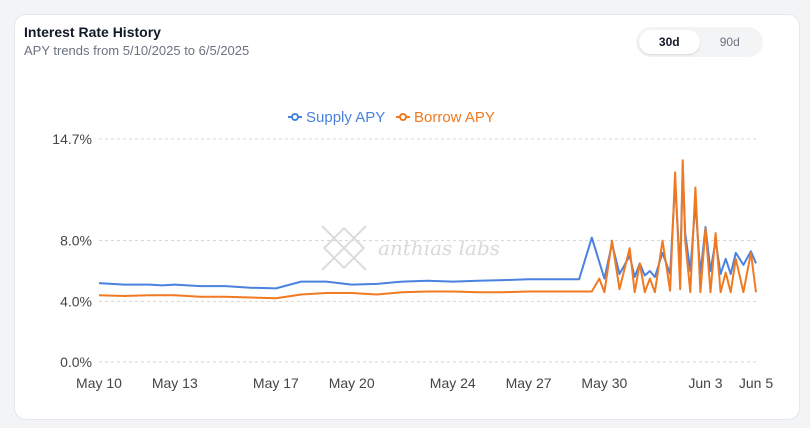 This screenshot has width=810, height=428. I want to click on x-tick-label: May 20, so click(352, 383).